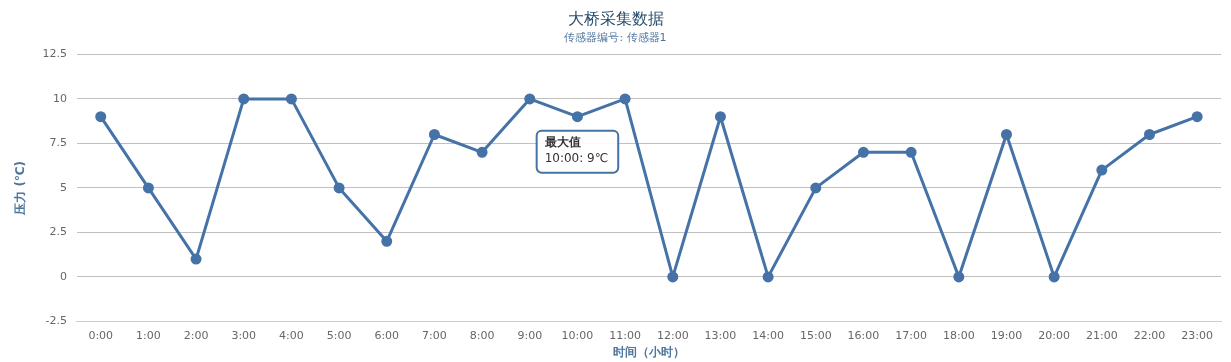  Describe the element at coordinates (434, 335) in the screenshot. I see `x-tick-label: 7:00` at that location.